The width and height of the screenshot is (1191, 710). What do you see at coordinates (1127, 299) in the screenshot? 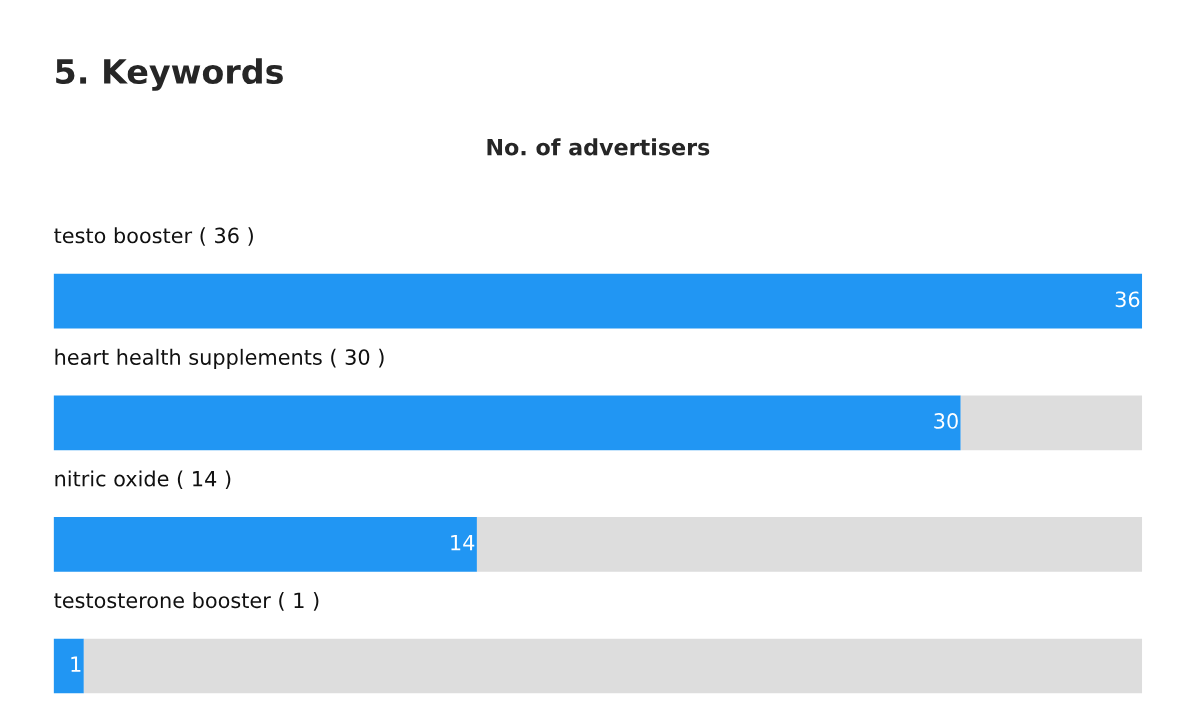
I see `data-label: 36` at bounding box center [1127, 299].